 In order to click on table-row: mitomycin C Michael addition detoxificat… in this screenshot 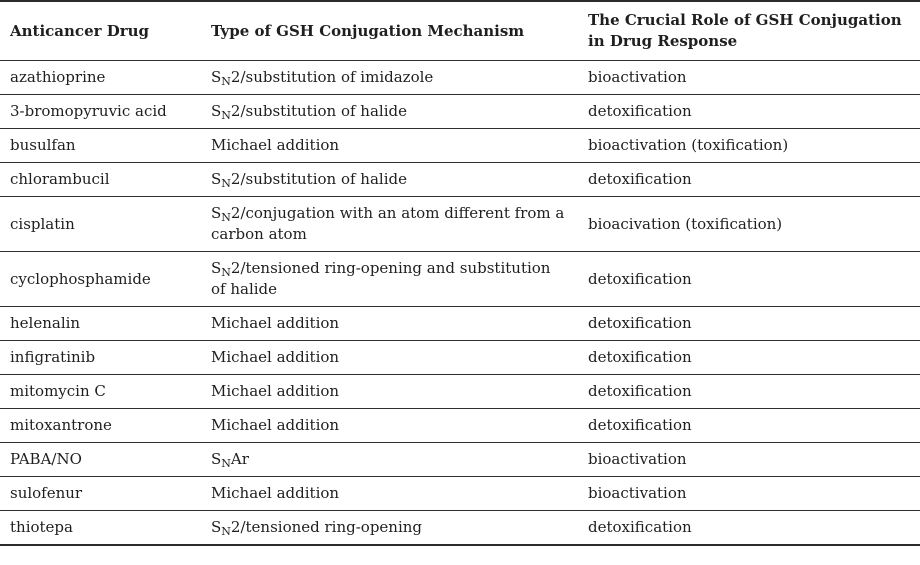, I will do `click(460, 391)`.